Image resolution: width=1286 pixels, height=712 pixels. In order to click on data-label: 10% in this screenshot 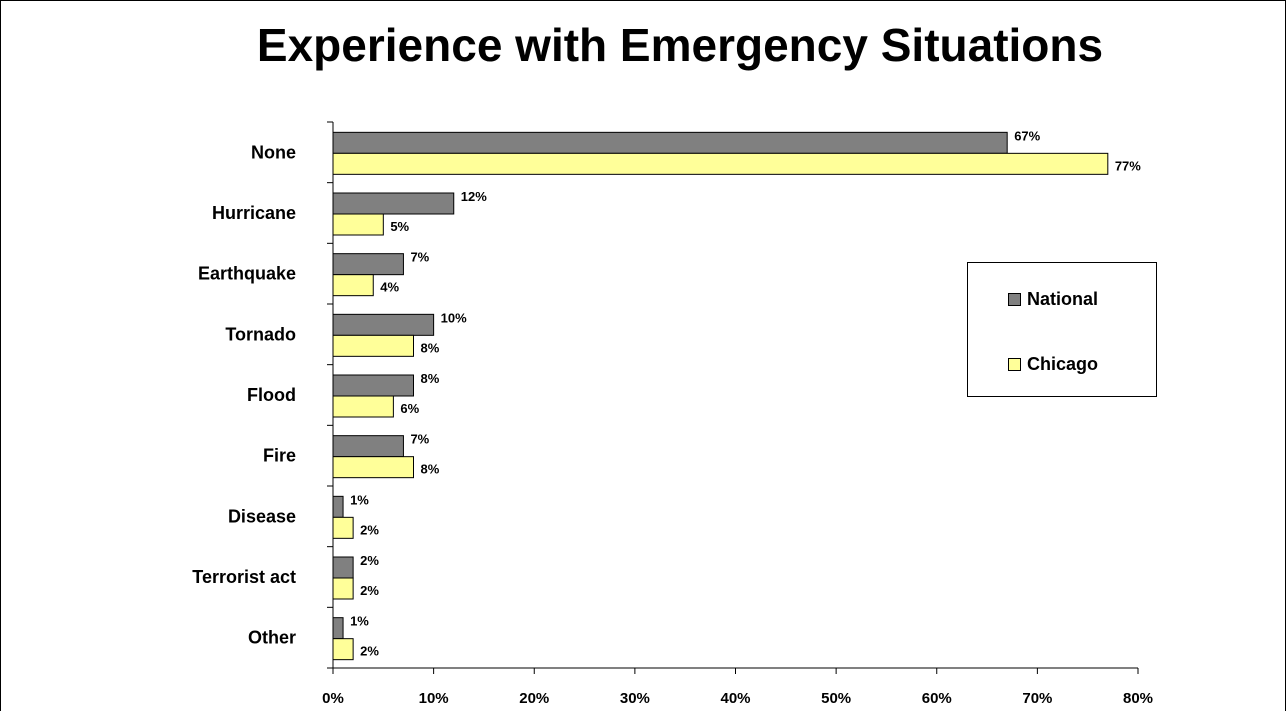, I will do `click(454, 317)`.